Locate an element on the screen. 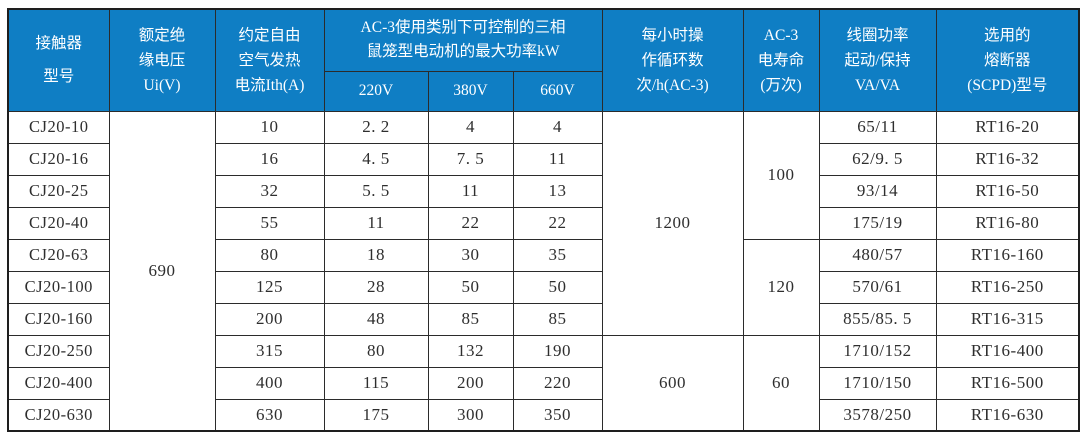  header-fuse-line: 选用的 is located at coordinates (1007, 35).